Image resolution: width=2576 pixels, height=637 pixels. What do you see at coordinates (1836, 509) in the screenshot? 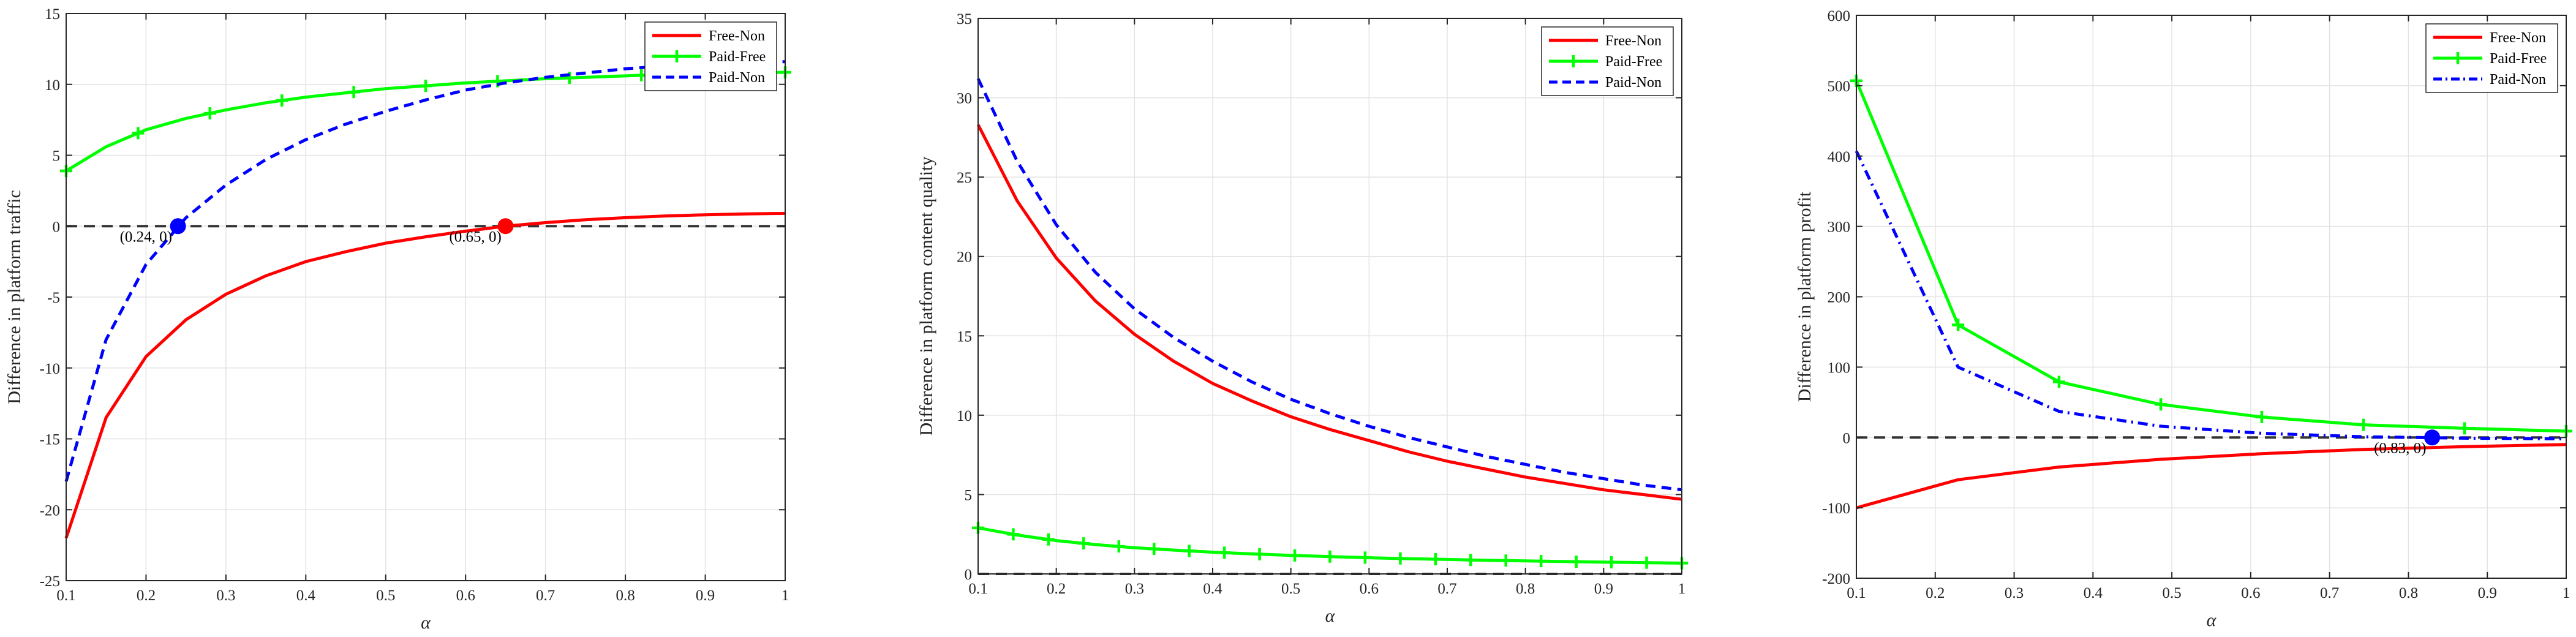
I see `y-tick-label: -100` at bounding box center [1836, 509].